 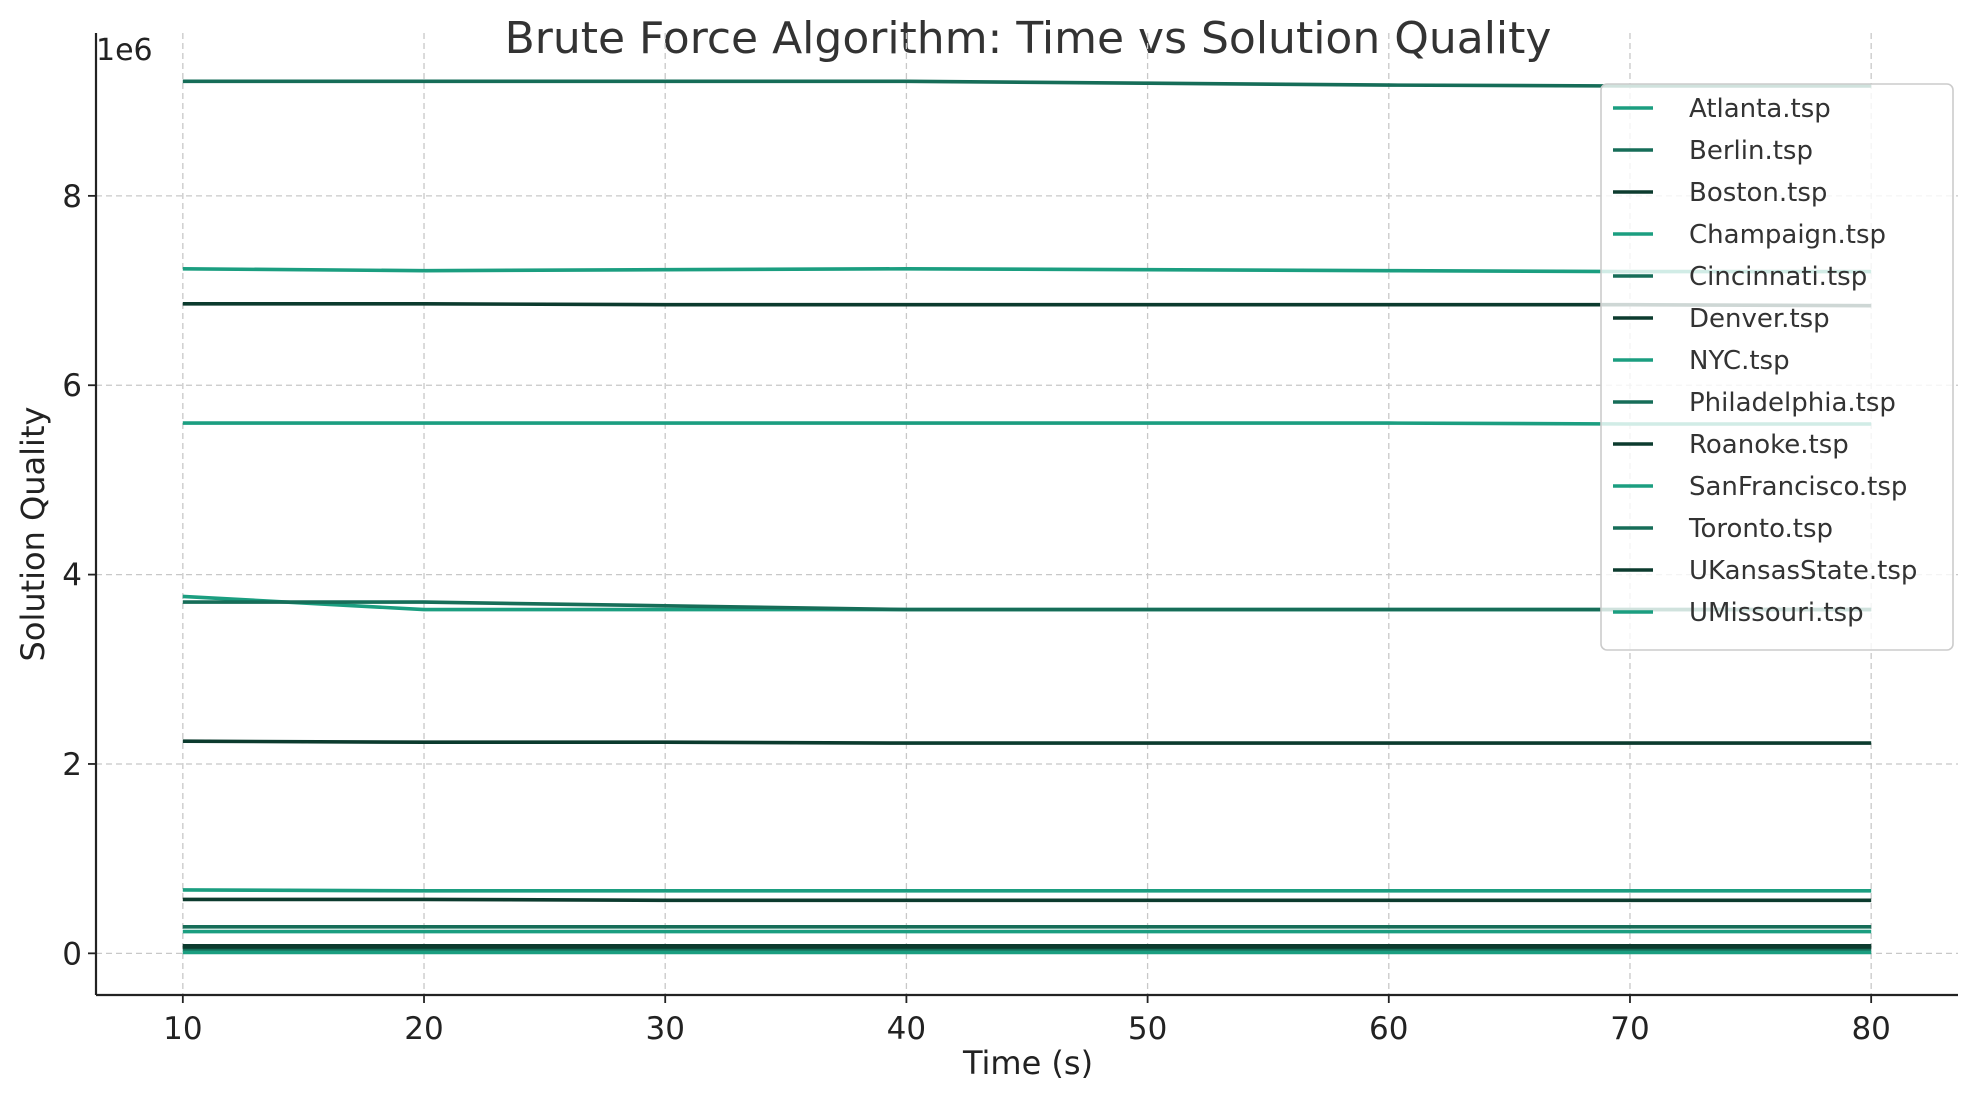 What do you see at coordinates (1803, 571) in the screenshot?
I see `legend-label: UKansasState.tsp` at bounding box center [1803, 571].